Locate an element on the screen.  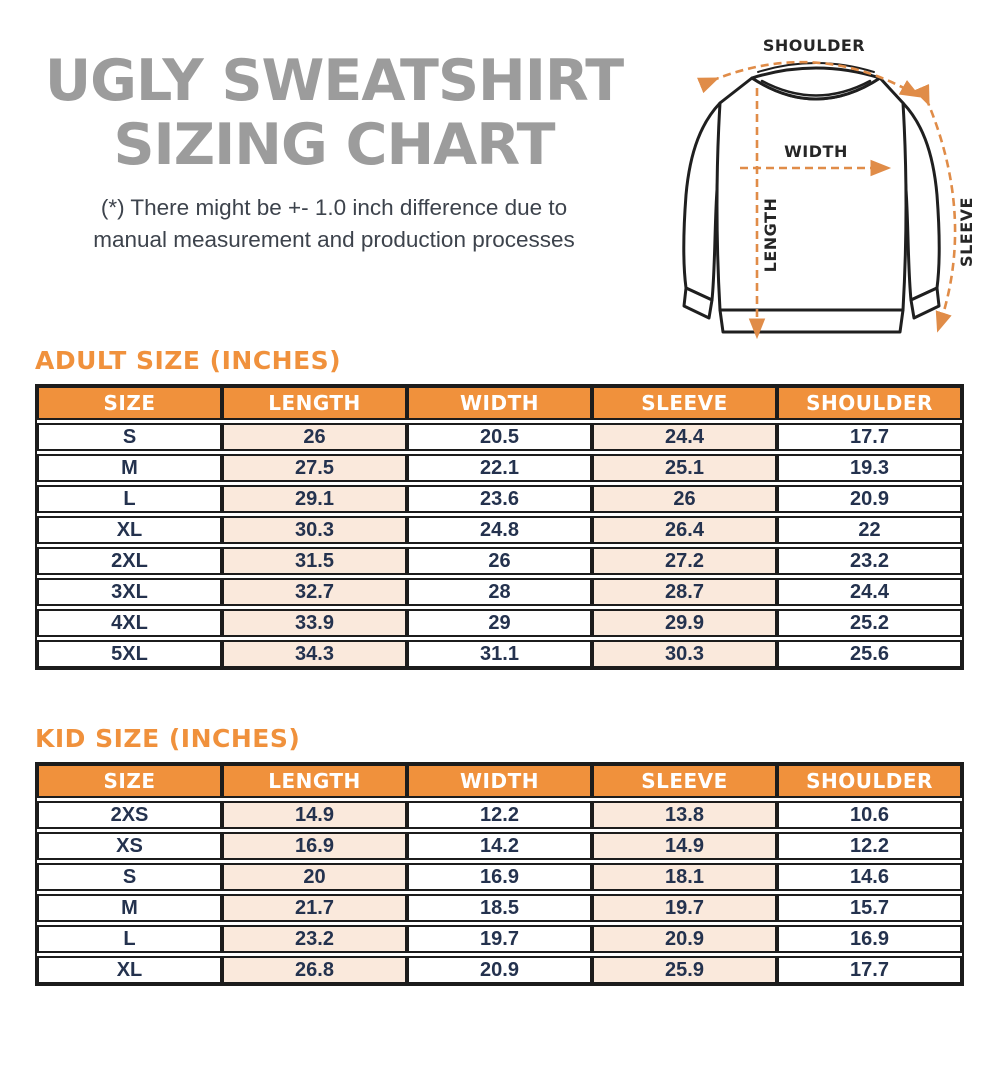
measurement-cell: 33.9 is located at coordinates (314, 623).